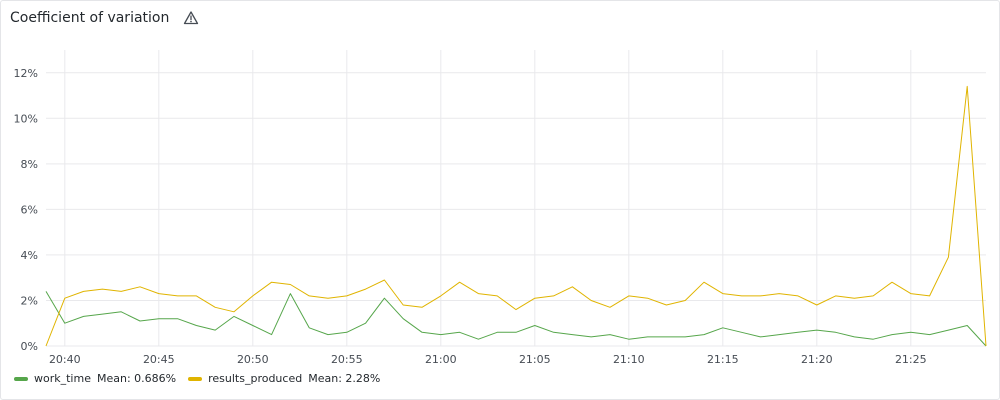  What do you see at coordinates (29, 346) in the screenshot?
I see `y-tick-label: 0%` at bounding box center [29, 346].